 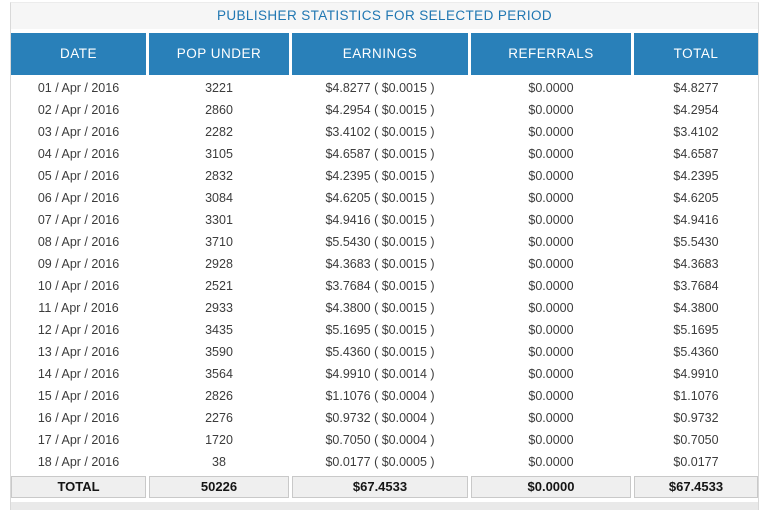 What do you see at coordinates (696, 286) in the screenshot?
I see `cell-total: $3.7684` at bounding box center [696, 286].